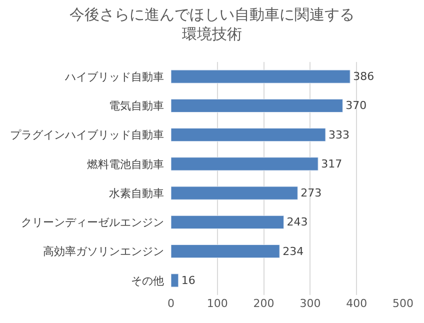 The height and width of the screenshot is (323, 424). Describe the element at coordinates (87, 135) in the screenshot. I see `y-tick-label: プラグインハイブリッド自動車` at that location.